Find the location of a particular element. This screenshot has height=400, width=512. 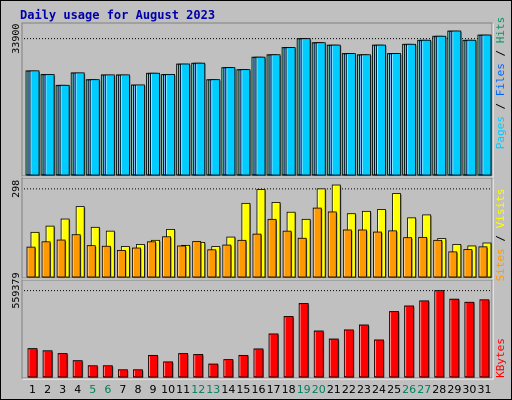

bar-sites-day-28-body is located at coordinates (438, 258).